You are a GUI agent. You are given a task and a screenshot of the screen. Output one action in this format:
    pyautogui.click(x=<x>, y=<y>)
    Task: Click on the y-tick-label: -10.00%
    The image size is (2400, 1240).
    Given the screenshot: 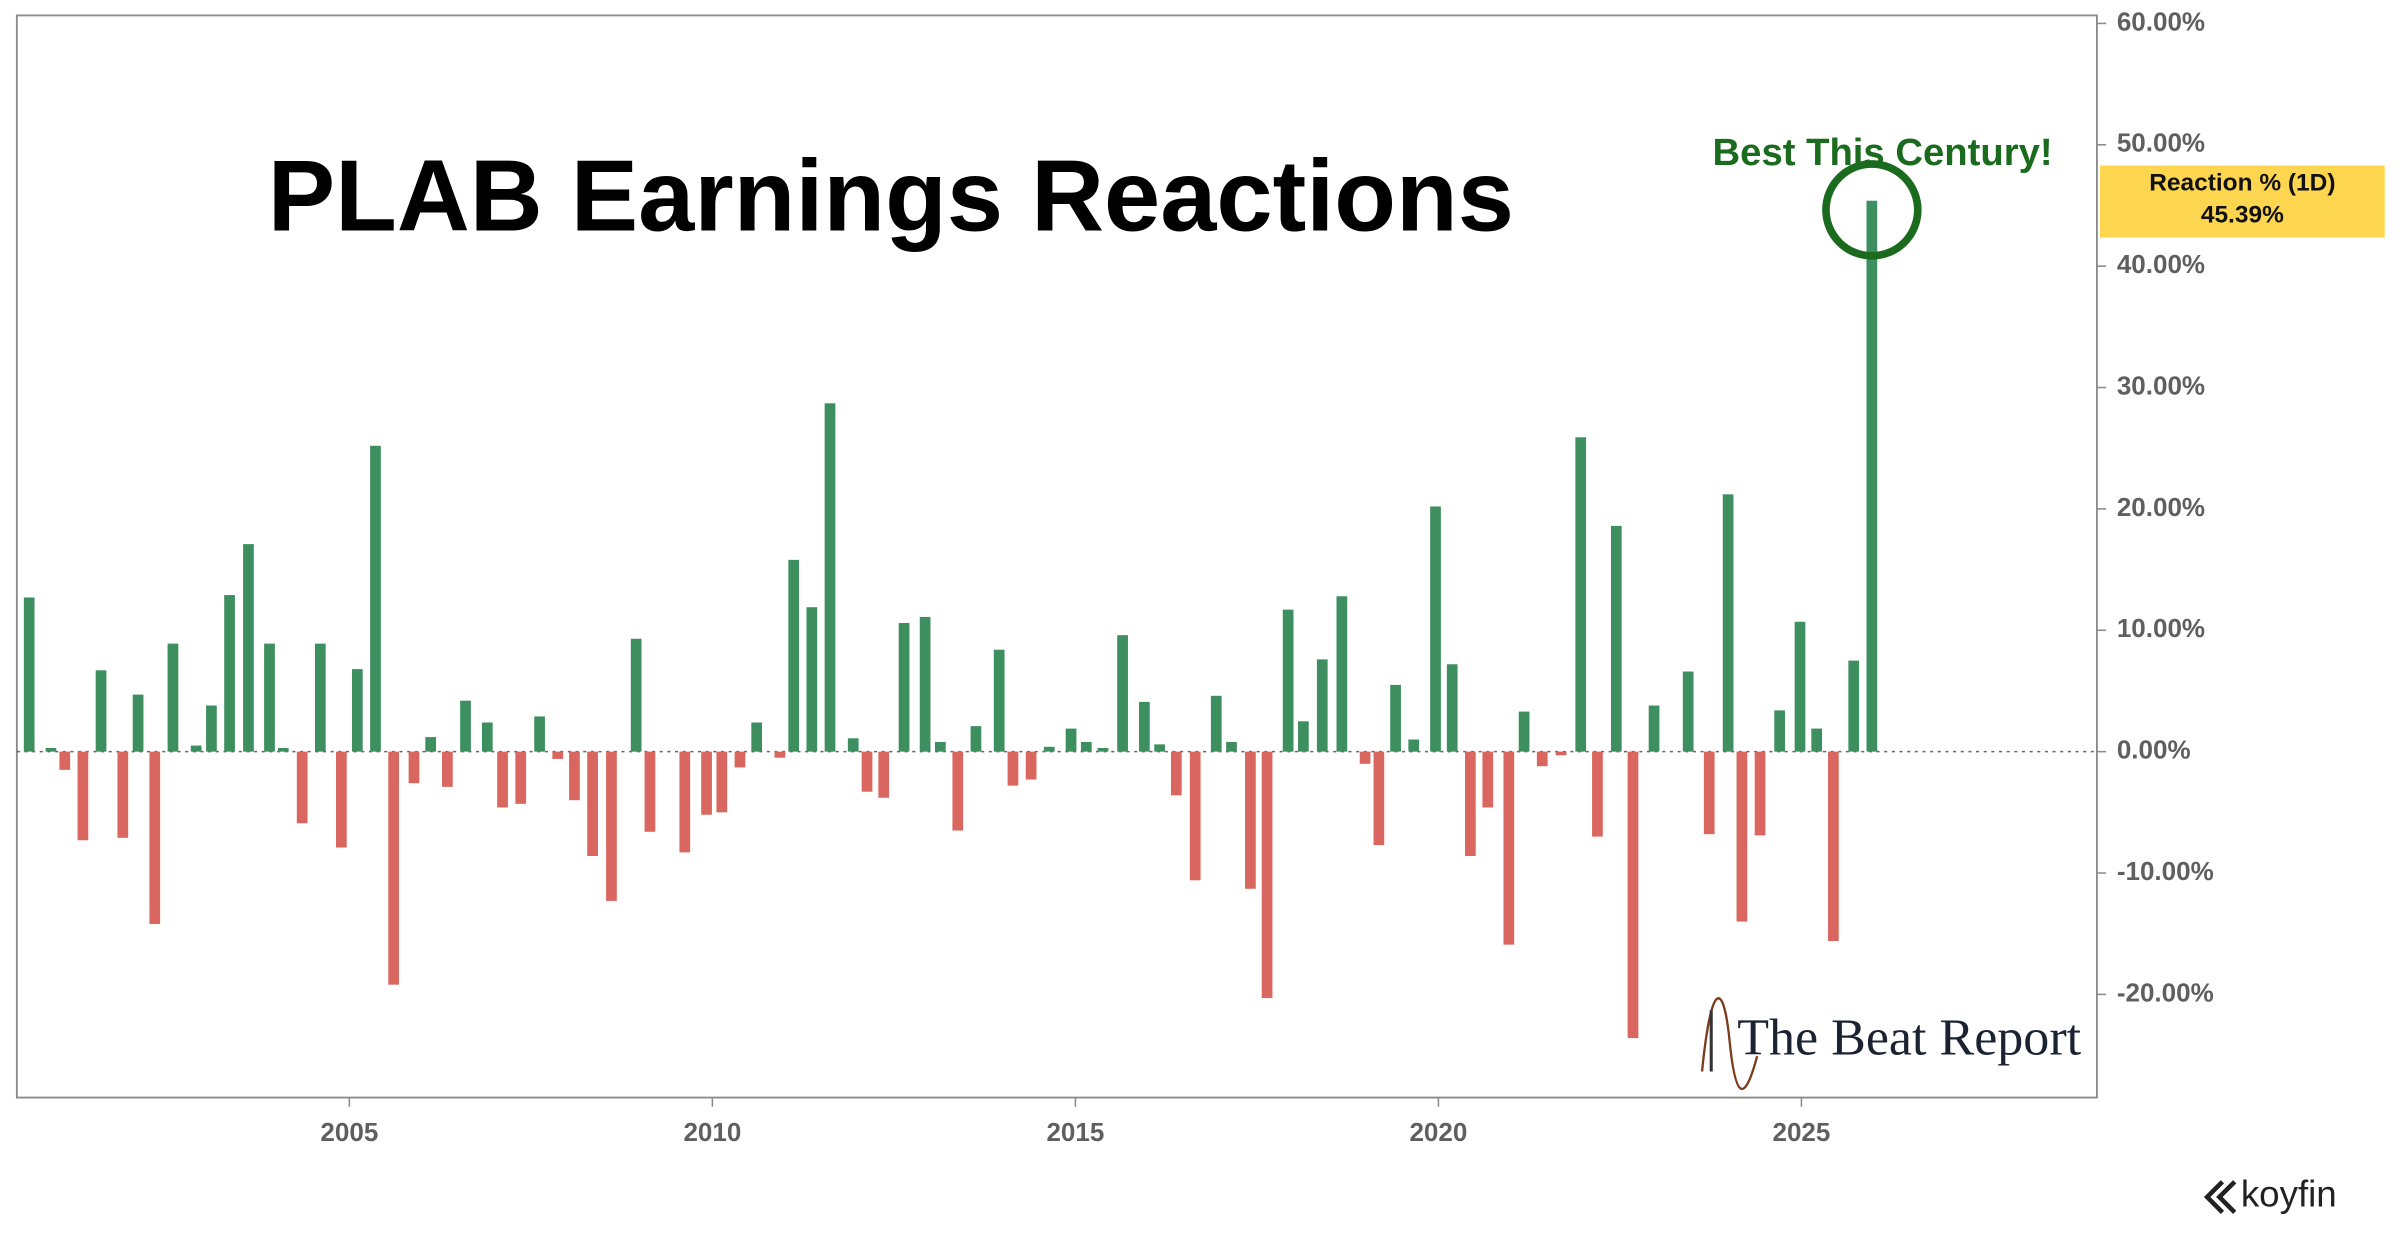 What is the action you would take?
    pyautogui.click(x=2165, y=871)
    